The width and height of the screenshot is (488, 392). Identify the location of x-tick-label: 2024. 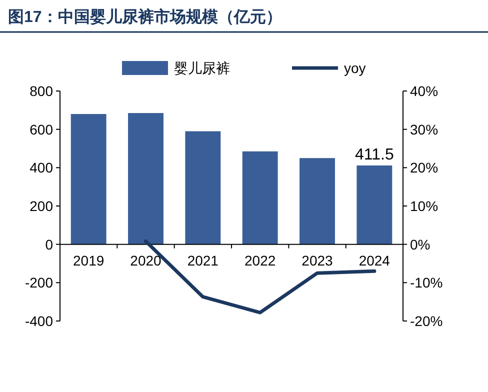
(374, 260).